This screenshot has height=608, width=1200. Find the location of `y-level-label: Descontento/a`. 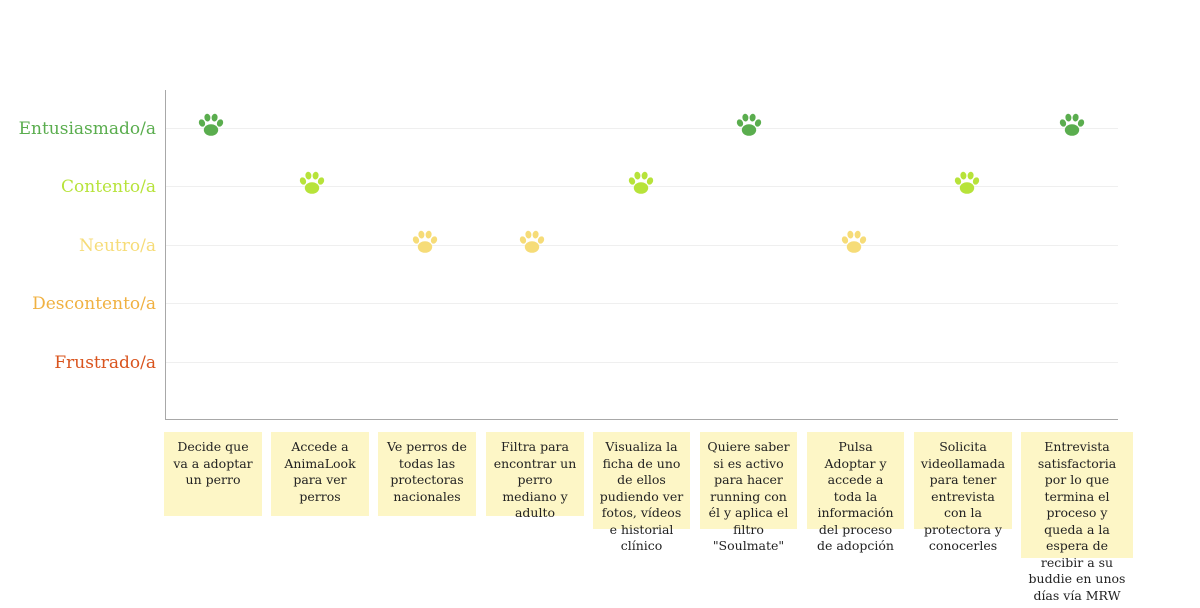

y-level-label: Descontento/a is located at coordinates (94, 304).